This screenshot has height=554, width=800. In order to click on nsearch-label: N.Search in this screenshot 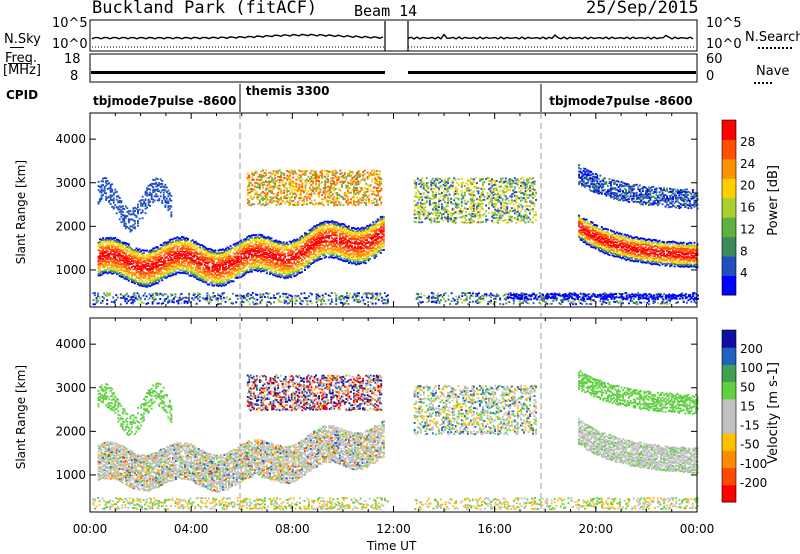, I will do `click(772, 37)`.